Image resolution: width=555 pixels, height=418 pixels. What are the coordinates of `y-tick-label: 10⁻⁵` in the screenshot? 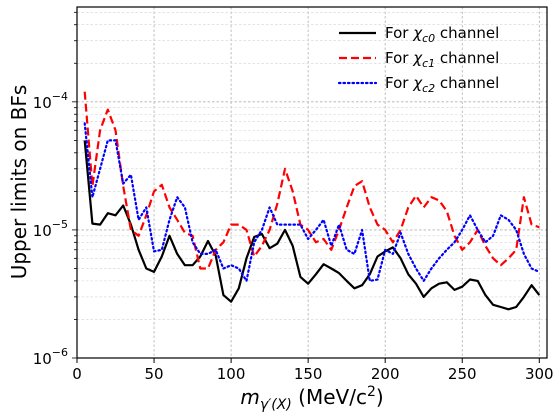 It's located at (50, 229).